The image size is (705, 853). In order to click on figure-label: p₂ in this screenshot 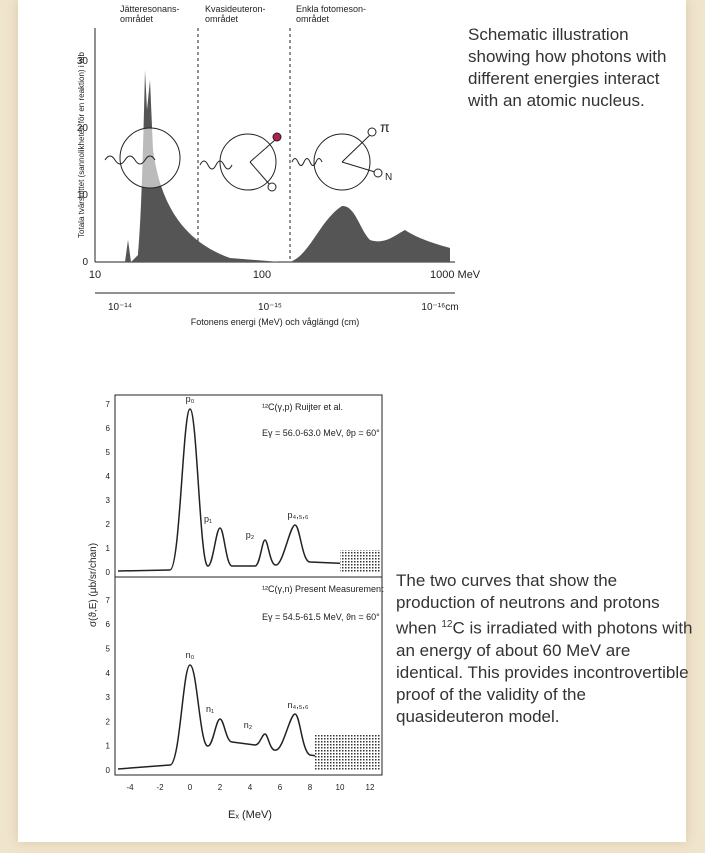, I will do `click(250, 535)`.